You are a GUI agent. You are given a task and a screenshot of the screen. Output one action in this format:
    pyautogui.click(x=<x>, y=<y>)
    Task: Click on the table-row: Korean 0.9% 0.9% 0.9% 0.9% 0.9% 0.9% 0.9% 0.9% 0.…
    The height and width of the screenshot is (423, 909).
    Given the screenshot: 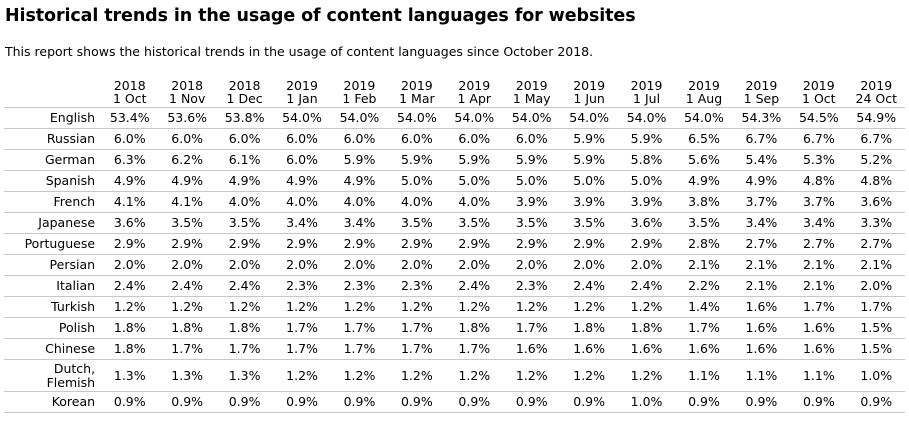 What is the action you would take?
    pyautogui.click(x=454, y=402)
    